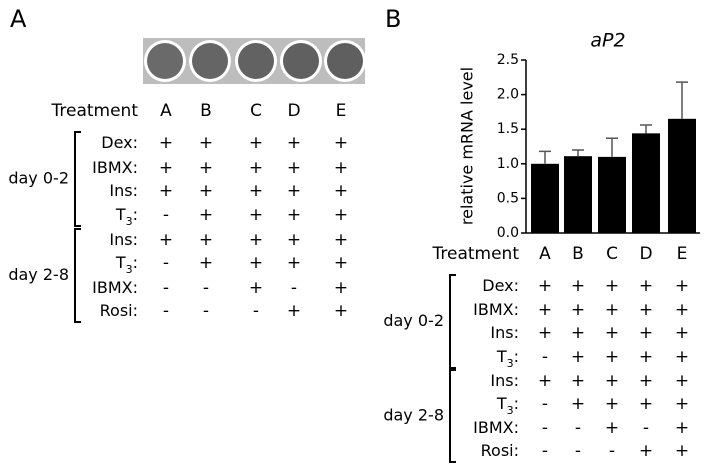  What do you see at coordinates (452, 416) in the screenshot?
I see `bracket` at bounding box center [452, 416].